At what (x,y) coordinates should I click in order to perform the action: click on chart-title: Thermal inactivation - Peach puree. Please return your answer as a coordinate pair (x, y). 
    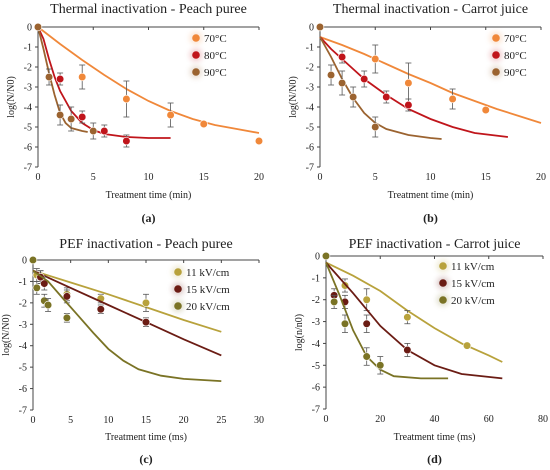
    Looking at the image, I should click on (148, 9).